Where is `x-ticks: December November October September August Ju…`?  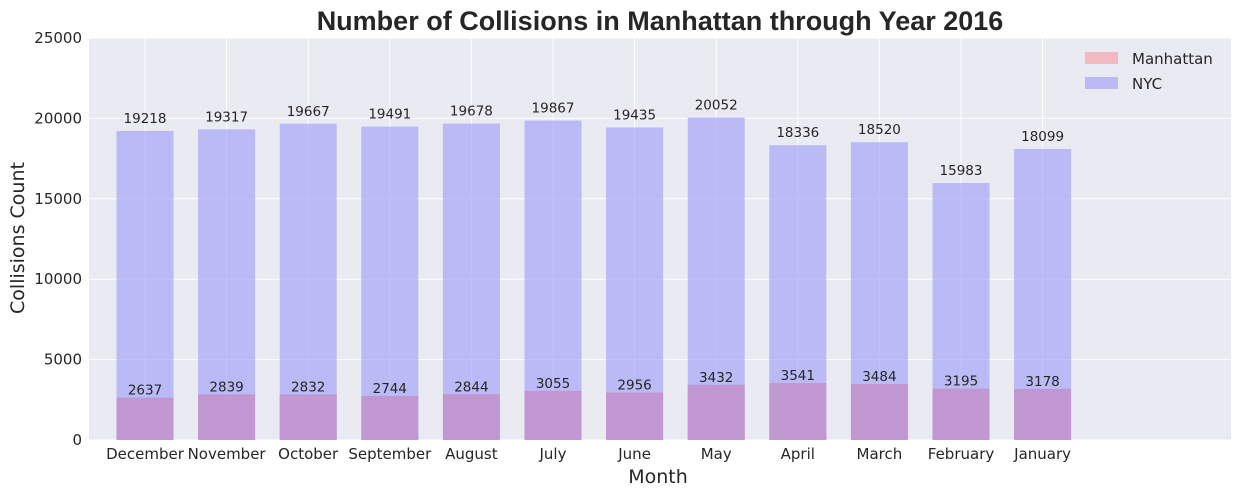
x-ticks: December November October September August Ju… is located at coordinates (588, 454).